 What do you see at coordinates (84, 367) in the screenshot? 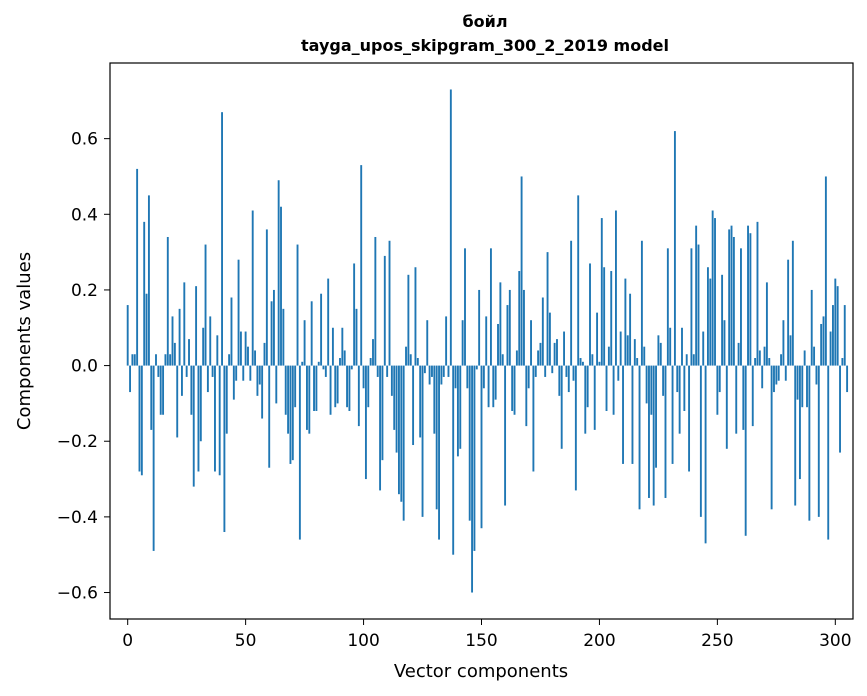
I see `y-tick-label: 0.0` at bounding box center [84, 367].